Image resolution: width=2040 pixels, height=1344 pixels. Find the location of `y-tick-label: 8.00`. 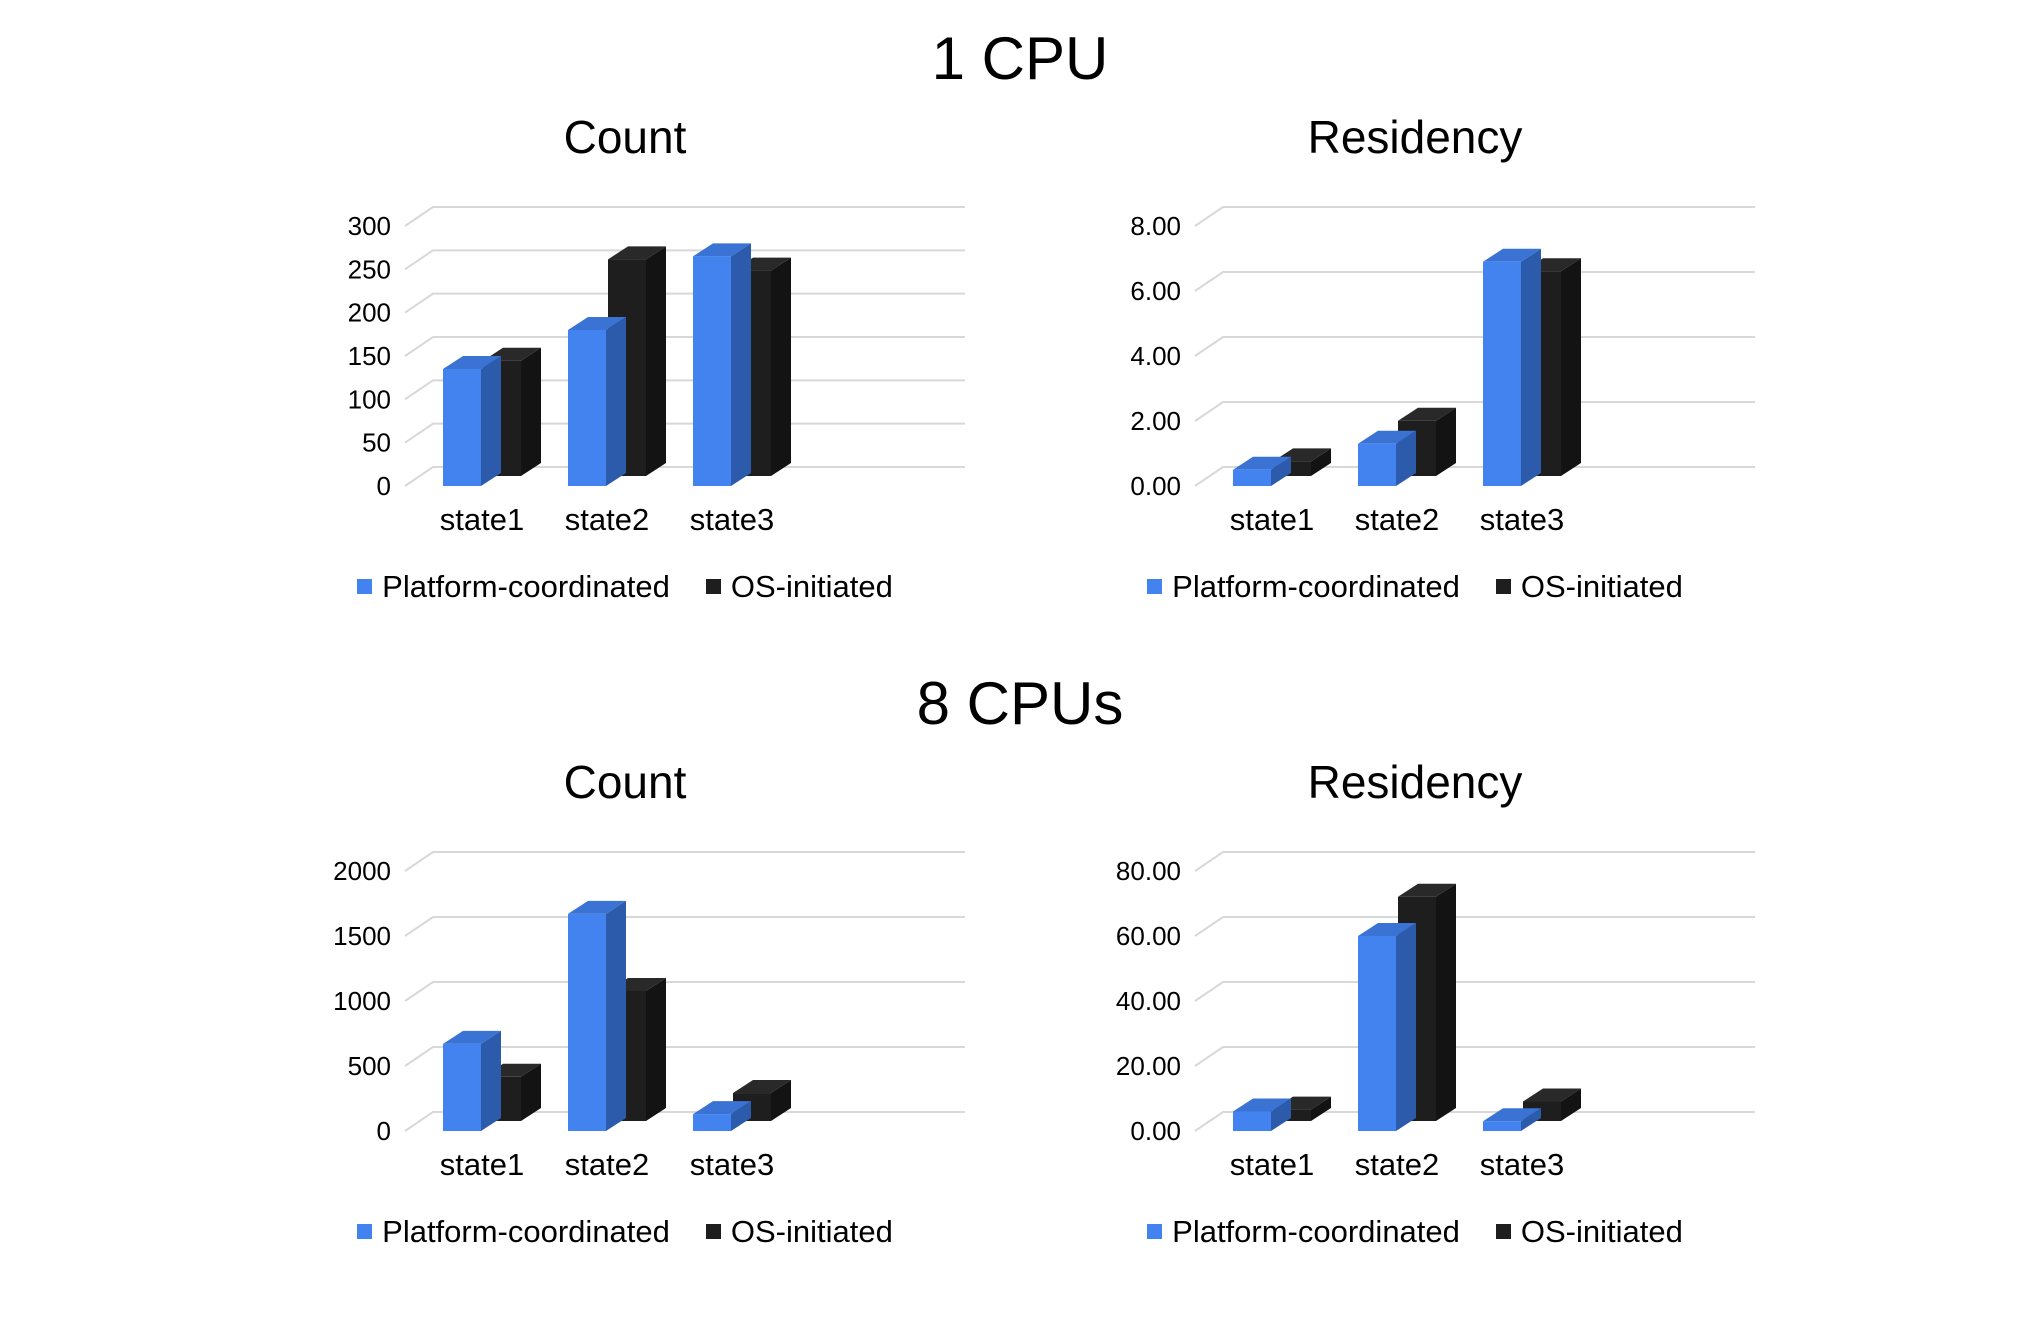

y-tick-label: 8.00 is located at coordinates (1155, 226).